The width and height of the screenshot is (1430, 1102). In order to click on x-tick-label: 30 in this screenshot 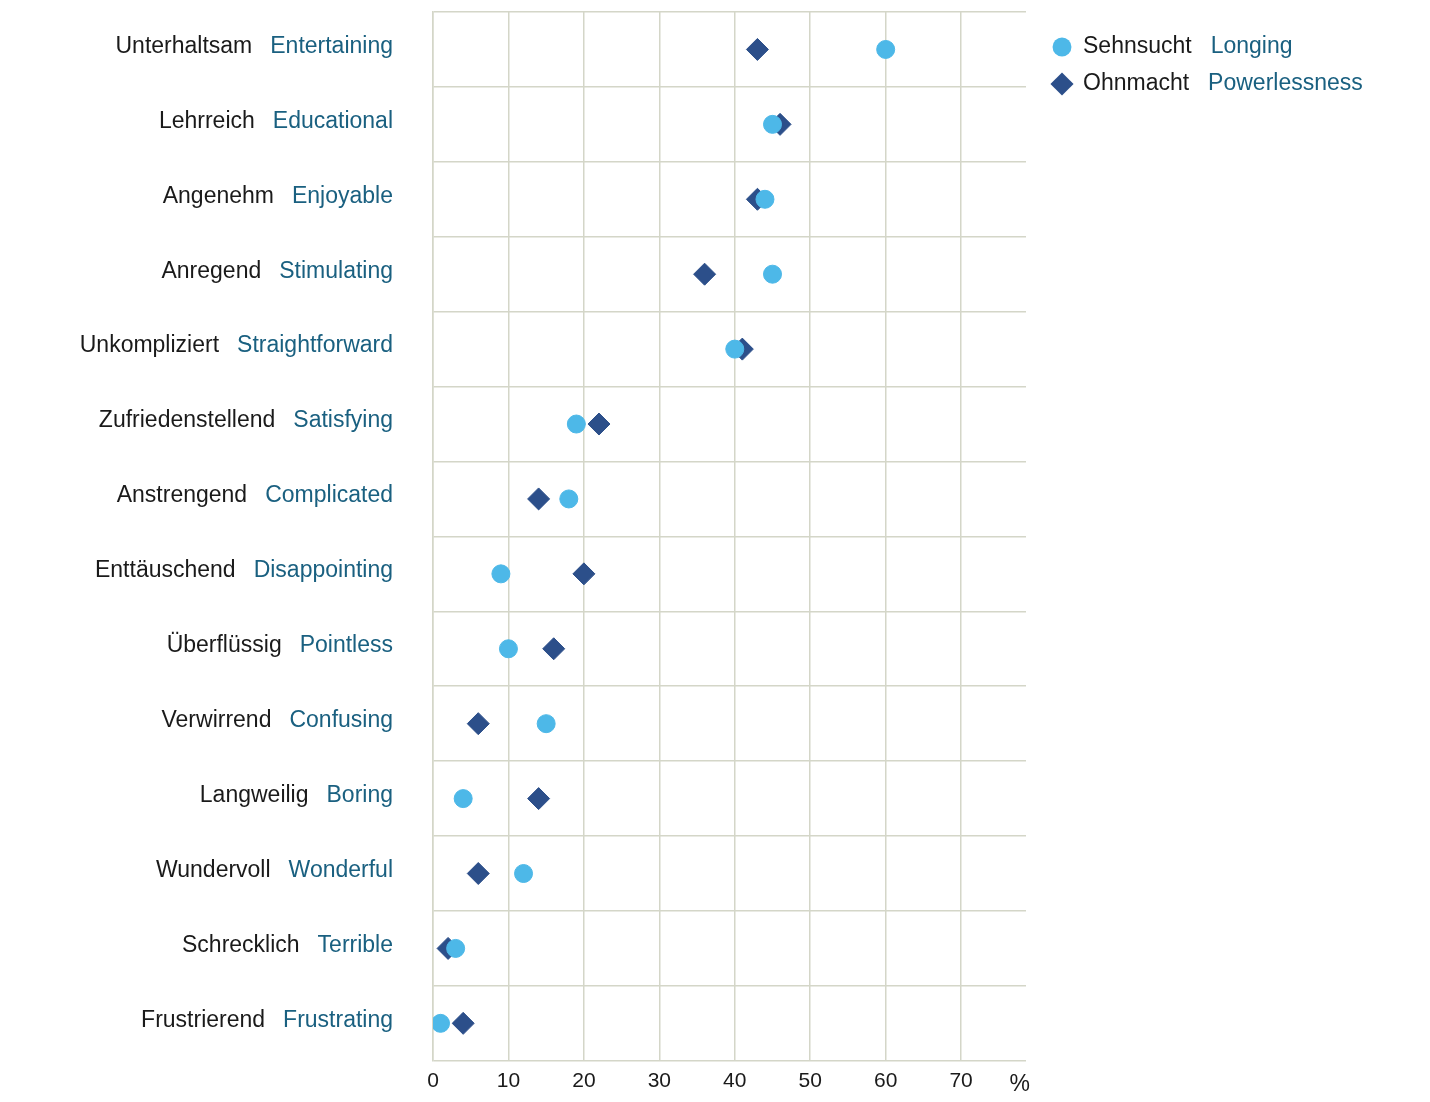, I will do `click(659, 1080)`.